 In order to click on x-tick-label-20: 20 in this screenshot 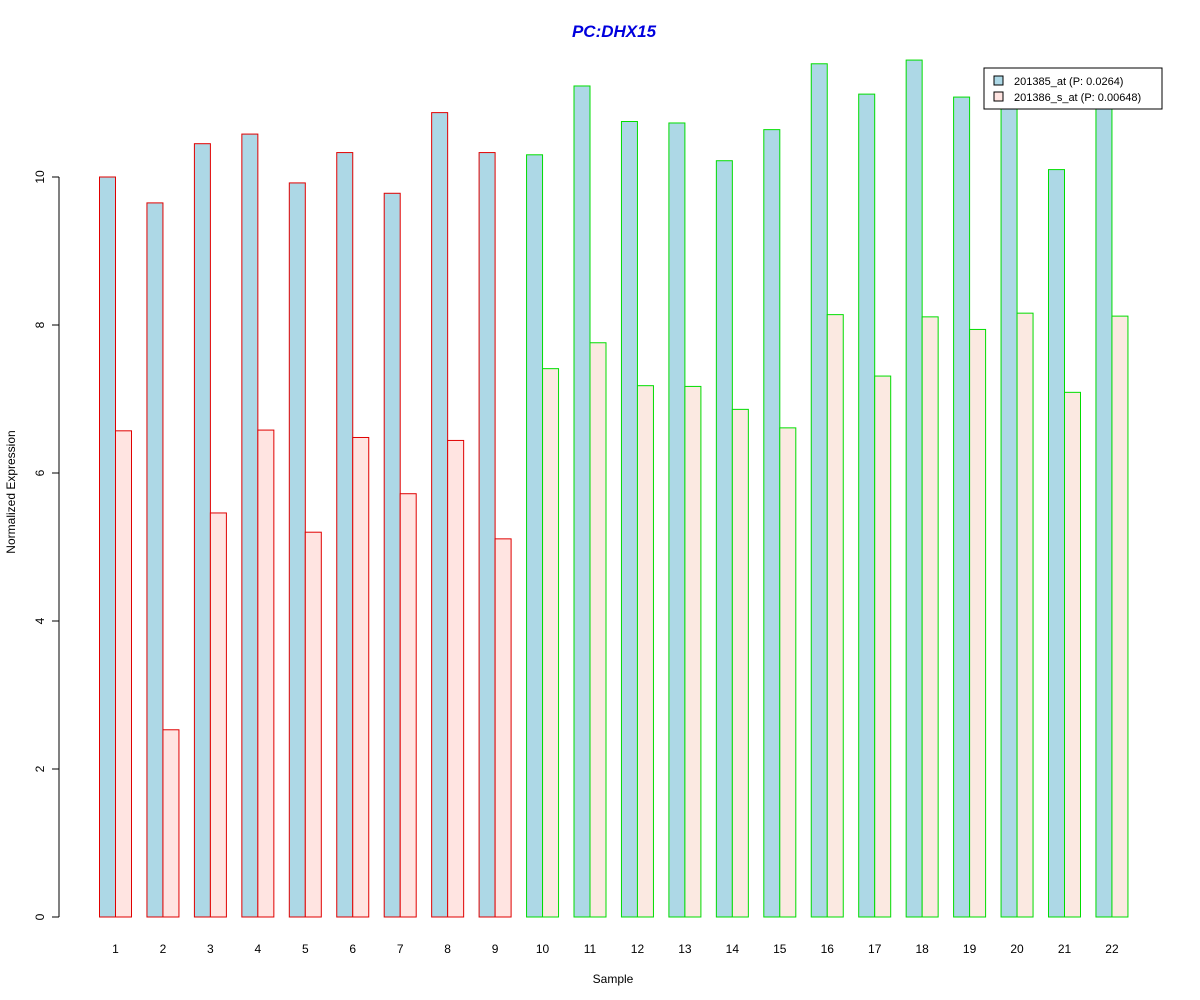, I will do `click(1017, 949)`.